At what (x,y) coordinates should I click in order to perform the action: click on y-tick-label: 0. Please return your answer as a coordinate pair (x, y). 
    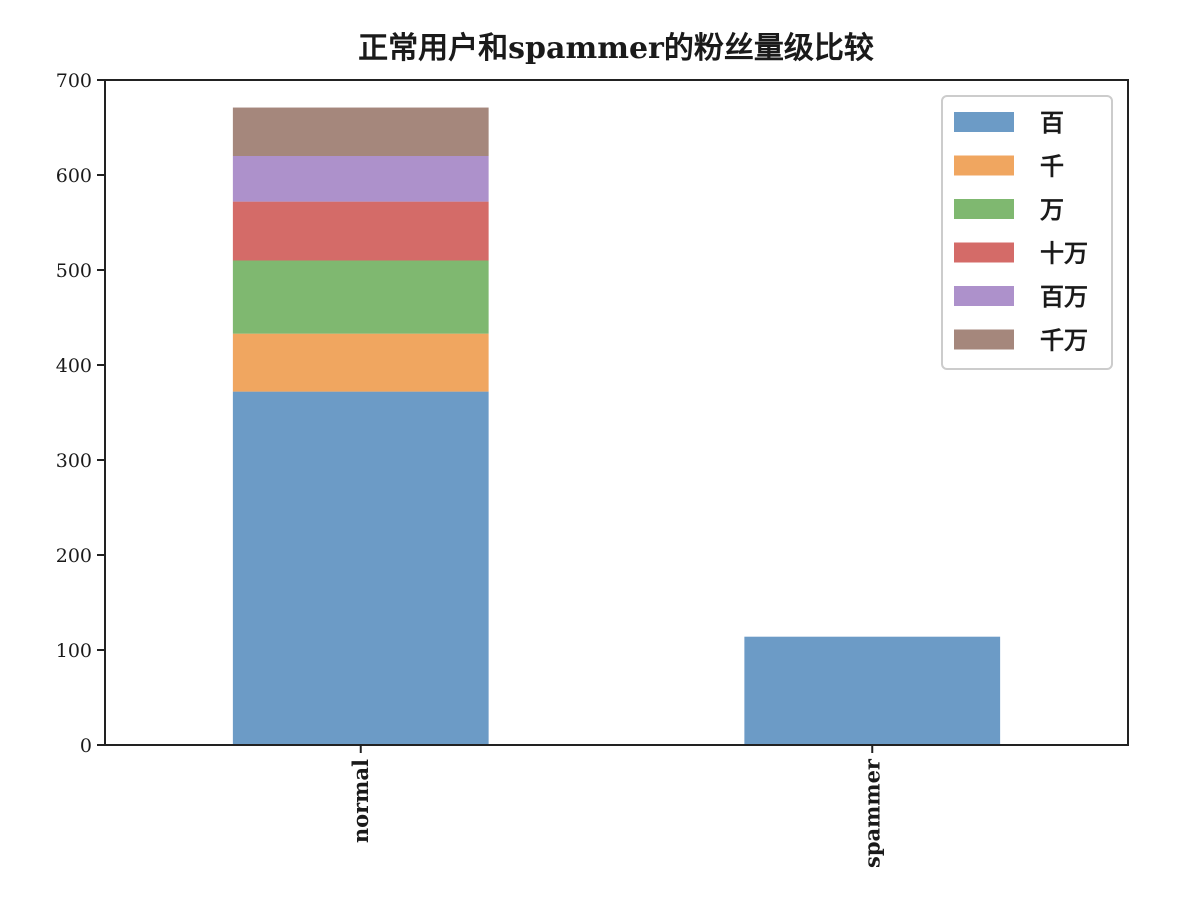
    Looking at the image, I should click on (86, 746).